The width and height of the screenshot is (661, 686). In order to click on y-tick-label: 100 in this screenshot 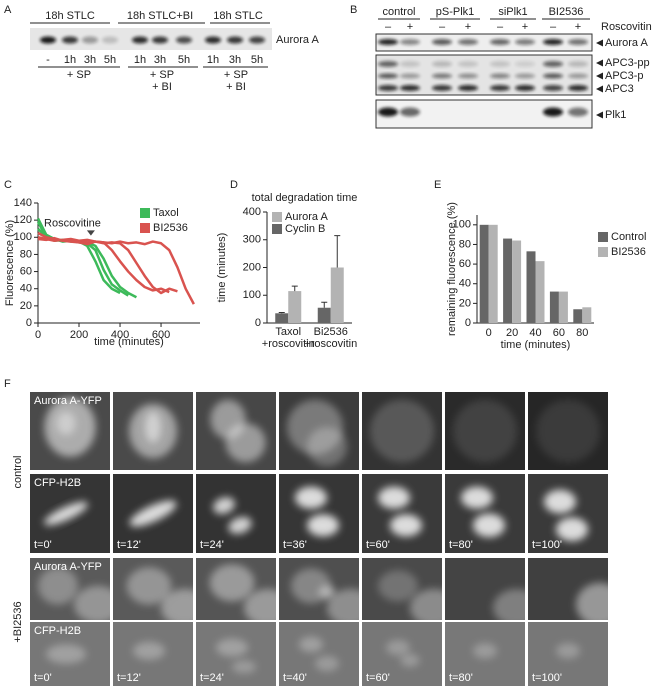, I will do `click(23, 237)`.